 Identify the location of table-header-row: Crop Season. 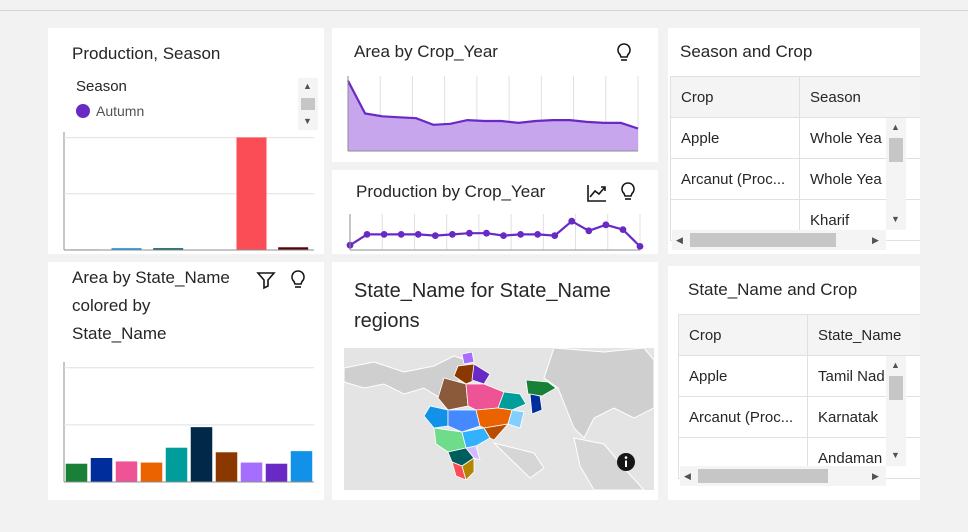
(795, 97).